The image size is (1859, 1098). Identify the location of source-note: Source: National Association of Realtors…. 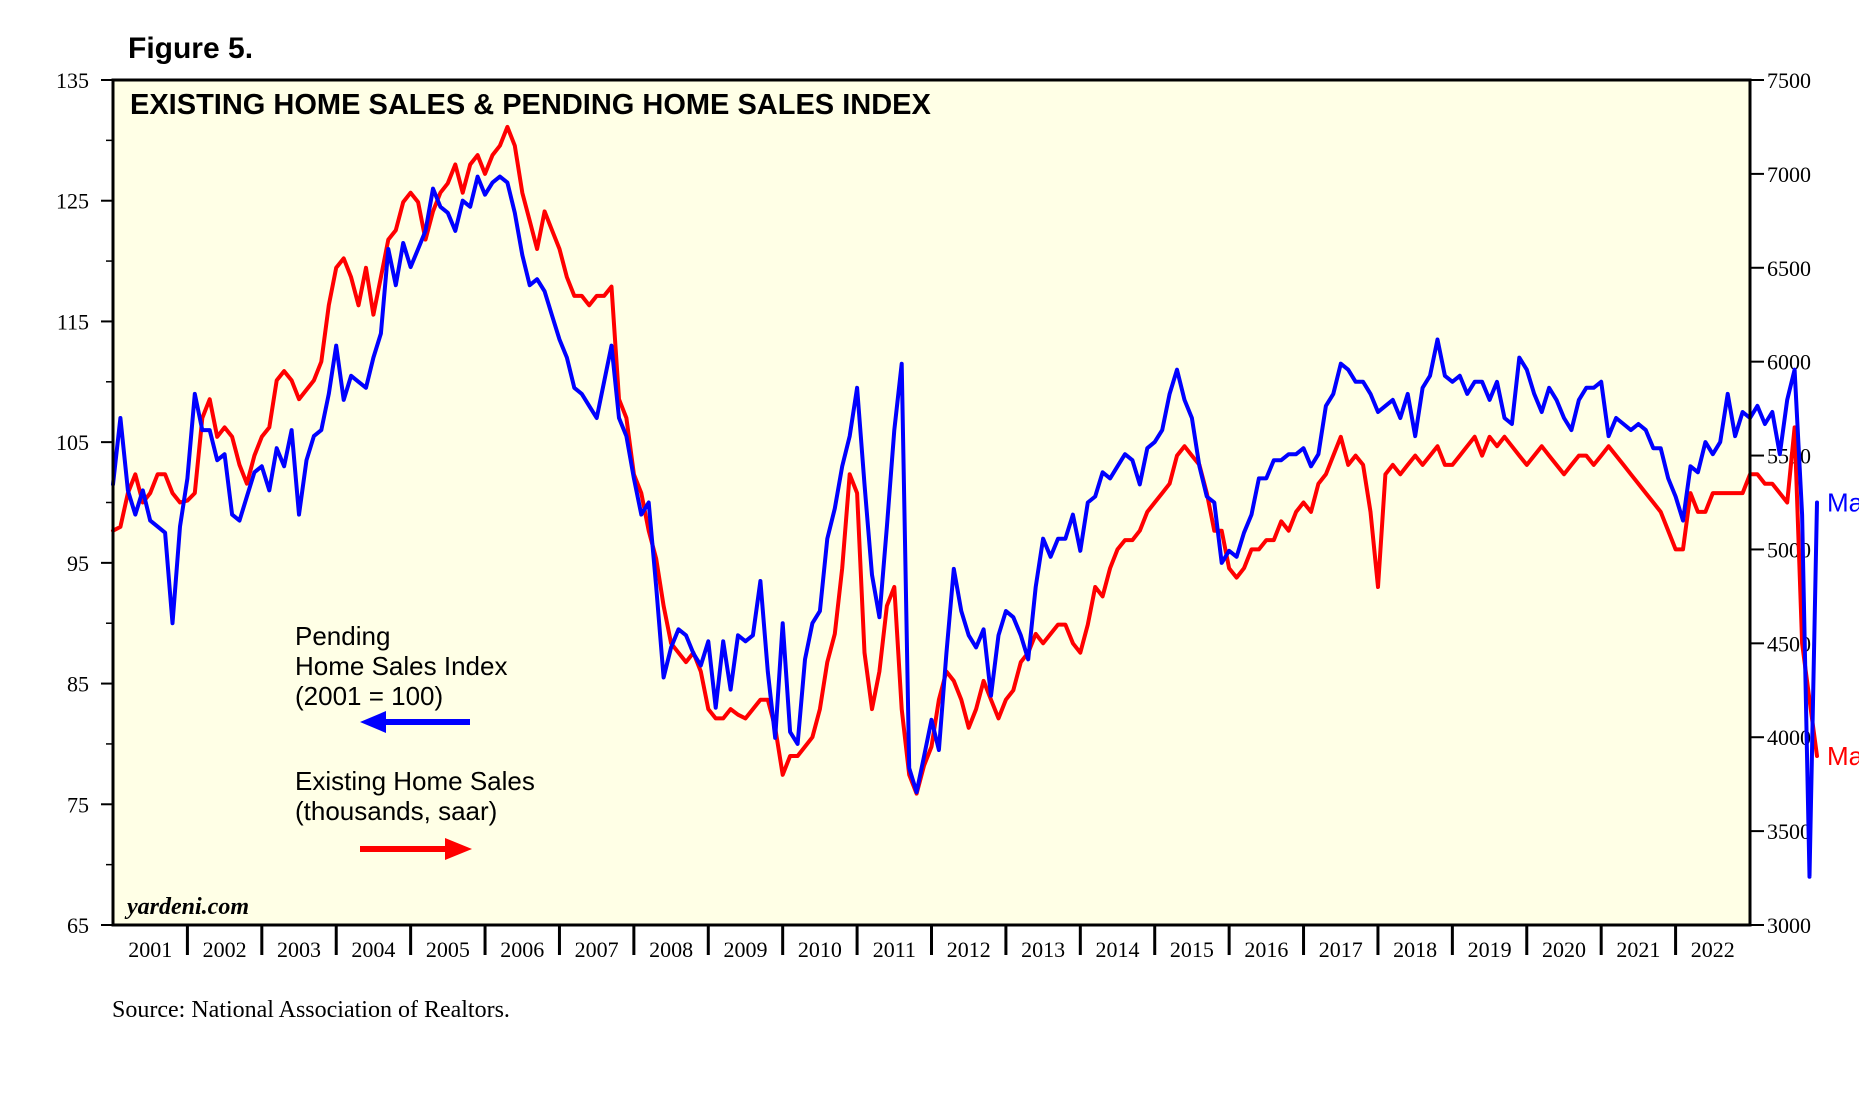
(311, 1010).